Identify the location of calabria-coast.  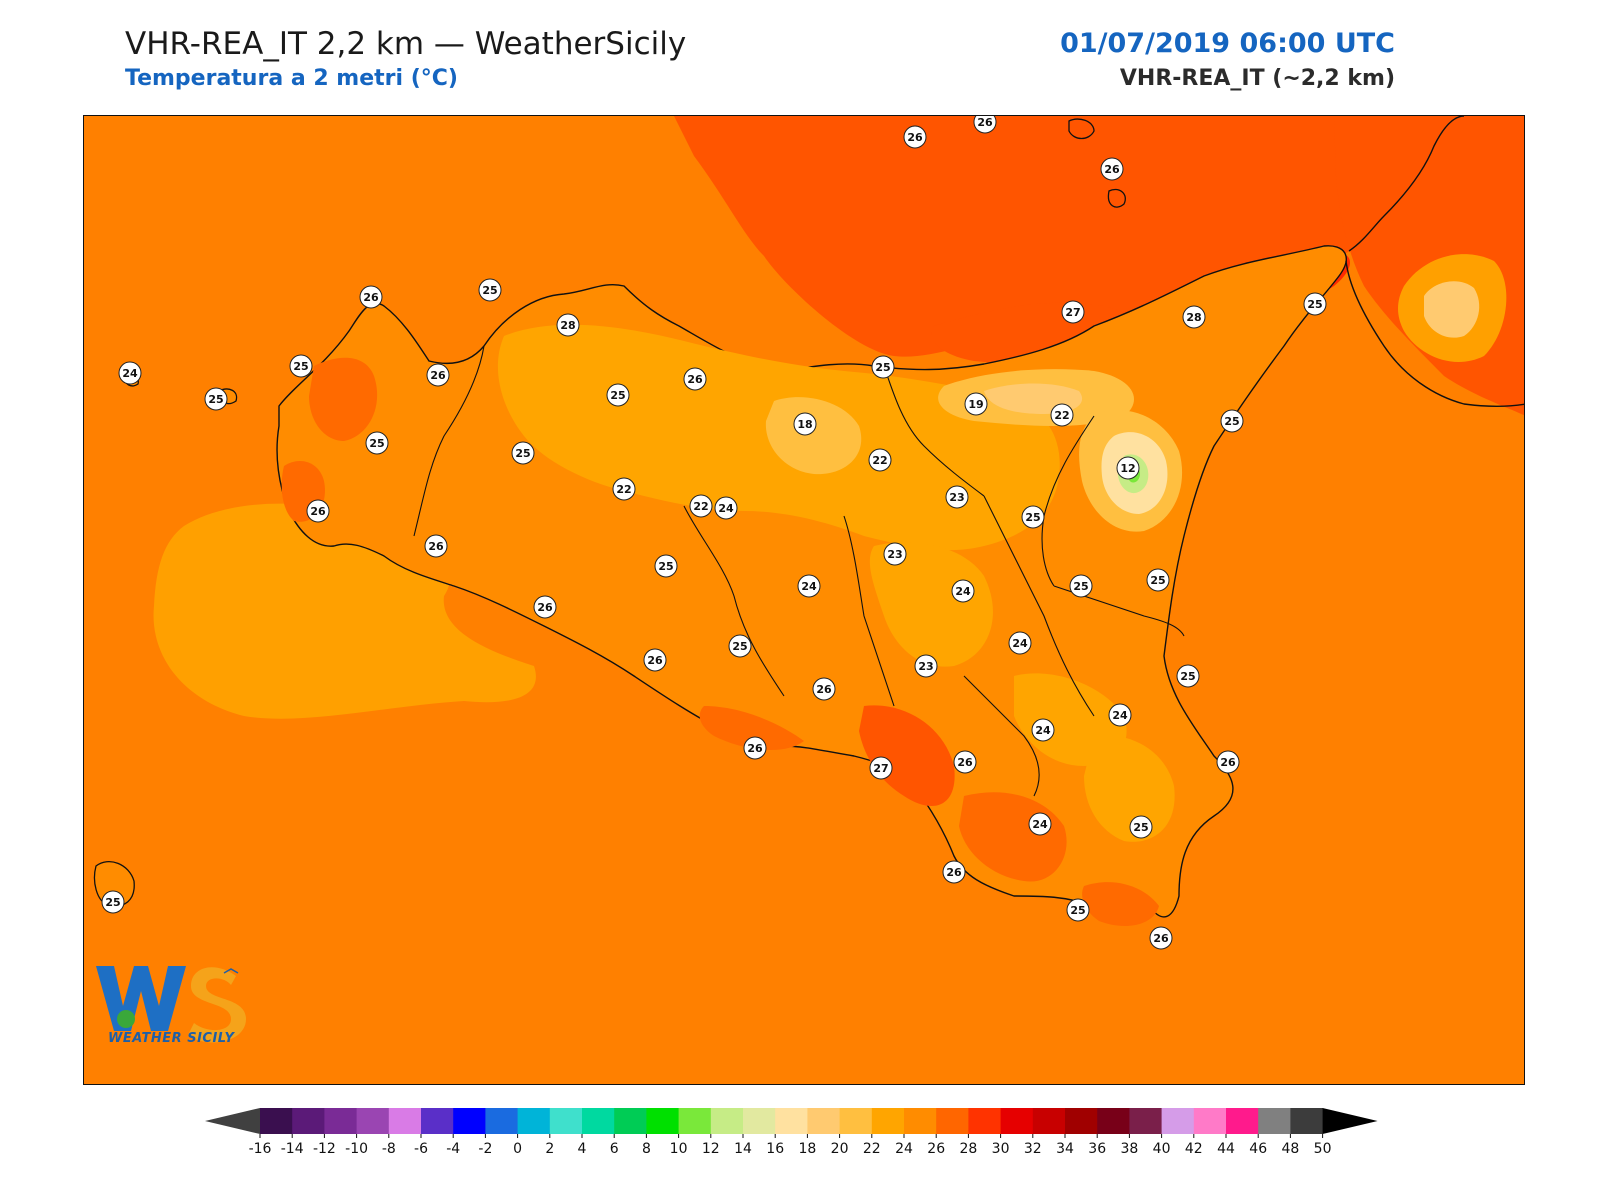
(1434, 261).